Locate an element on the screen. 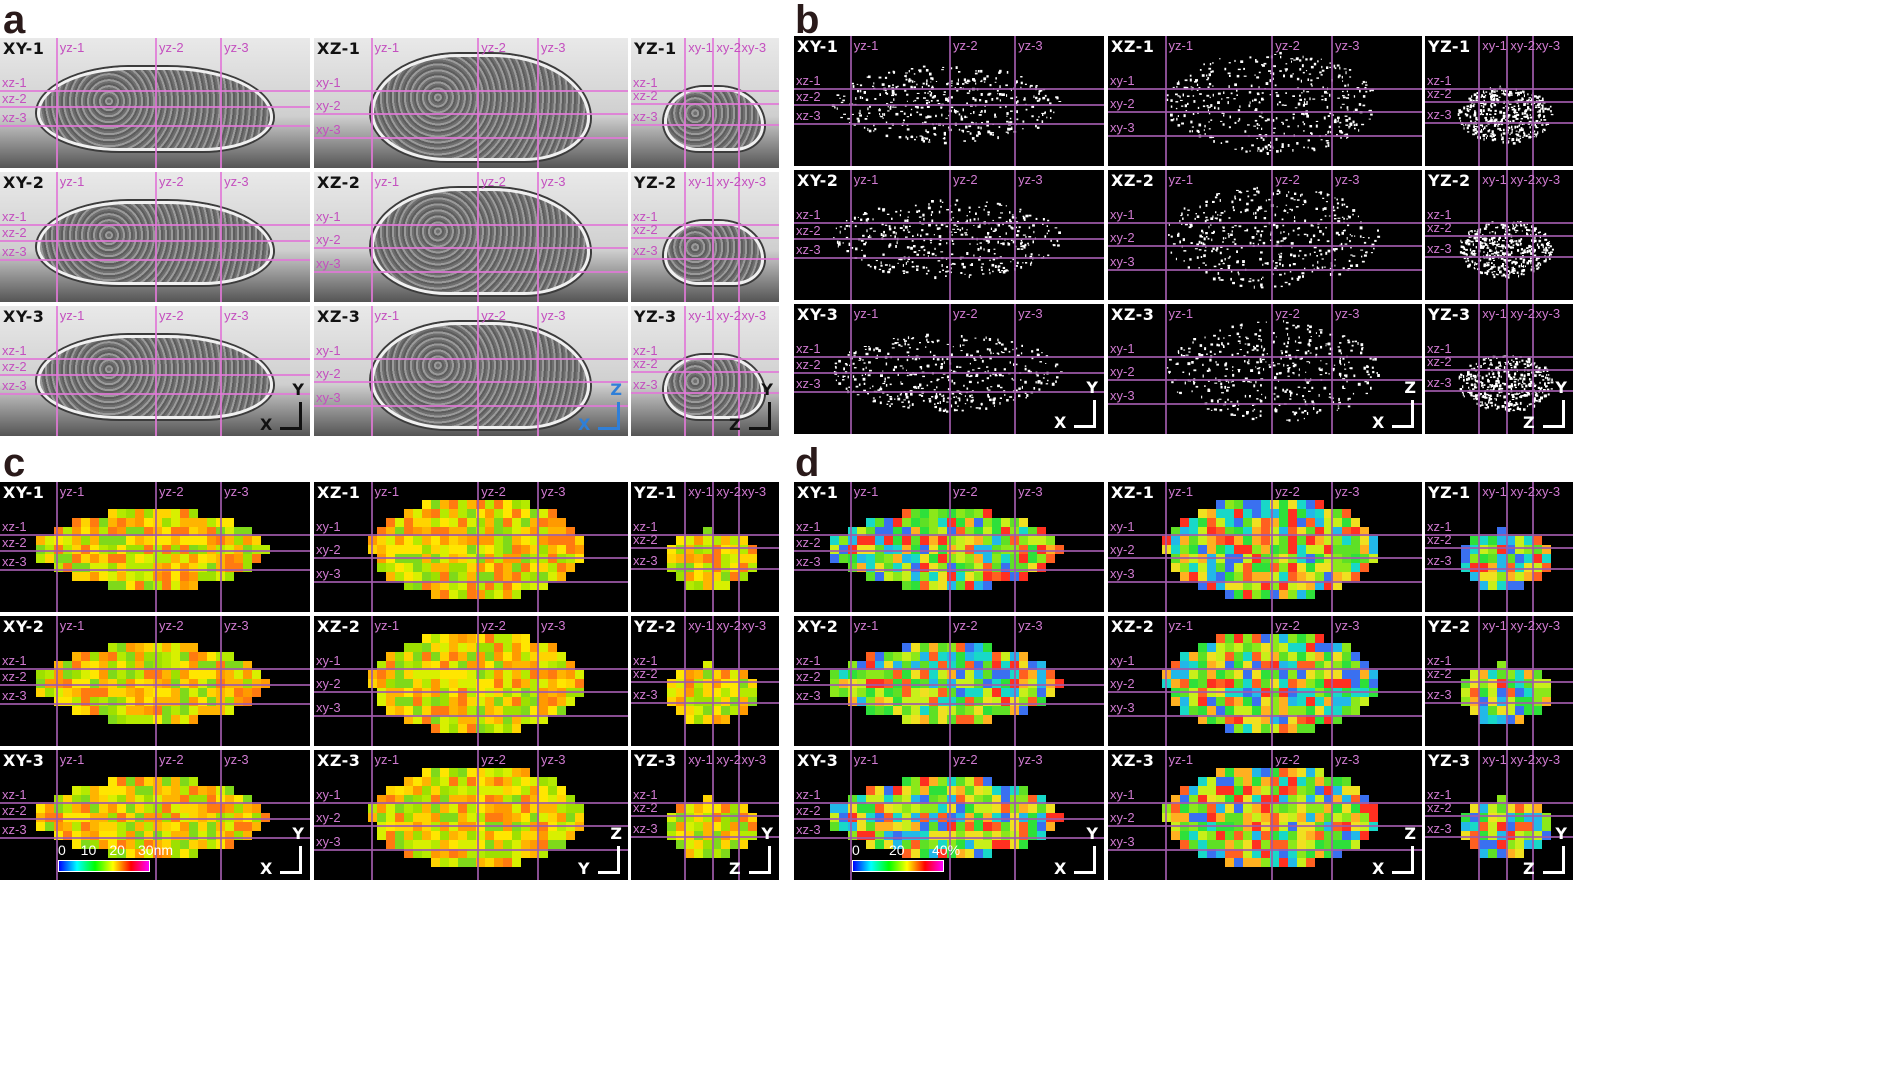 This screenshot has width=1891, height=1065. tile-title: YZ-3 is located at coordinates (655, 316).